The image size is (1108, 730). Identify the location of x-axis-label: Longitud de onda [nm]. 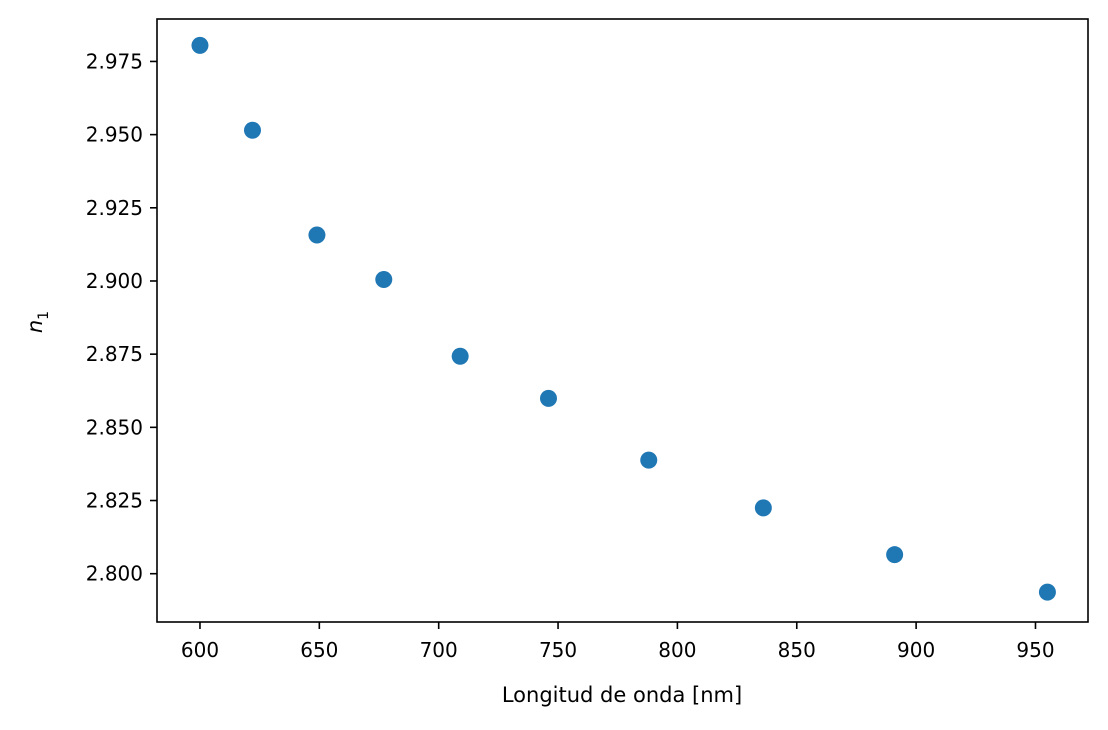
(622, 695).